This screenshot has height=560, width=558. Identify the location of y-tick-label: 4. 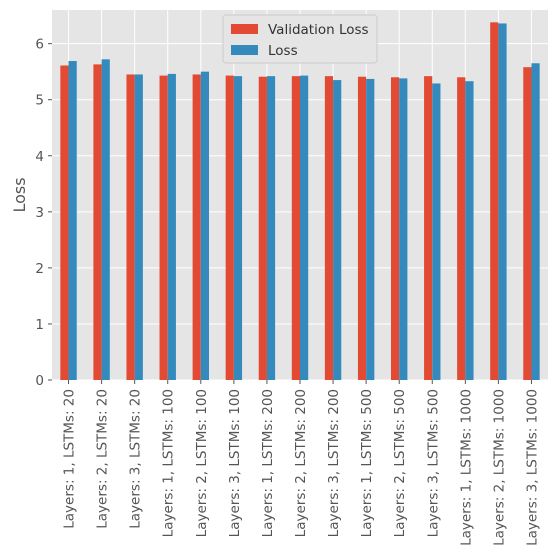
(39, 157).